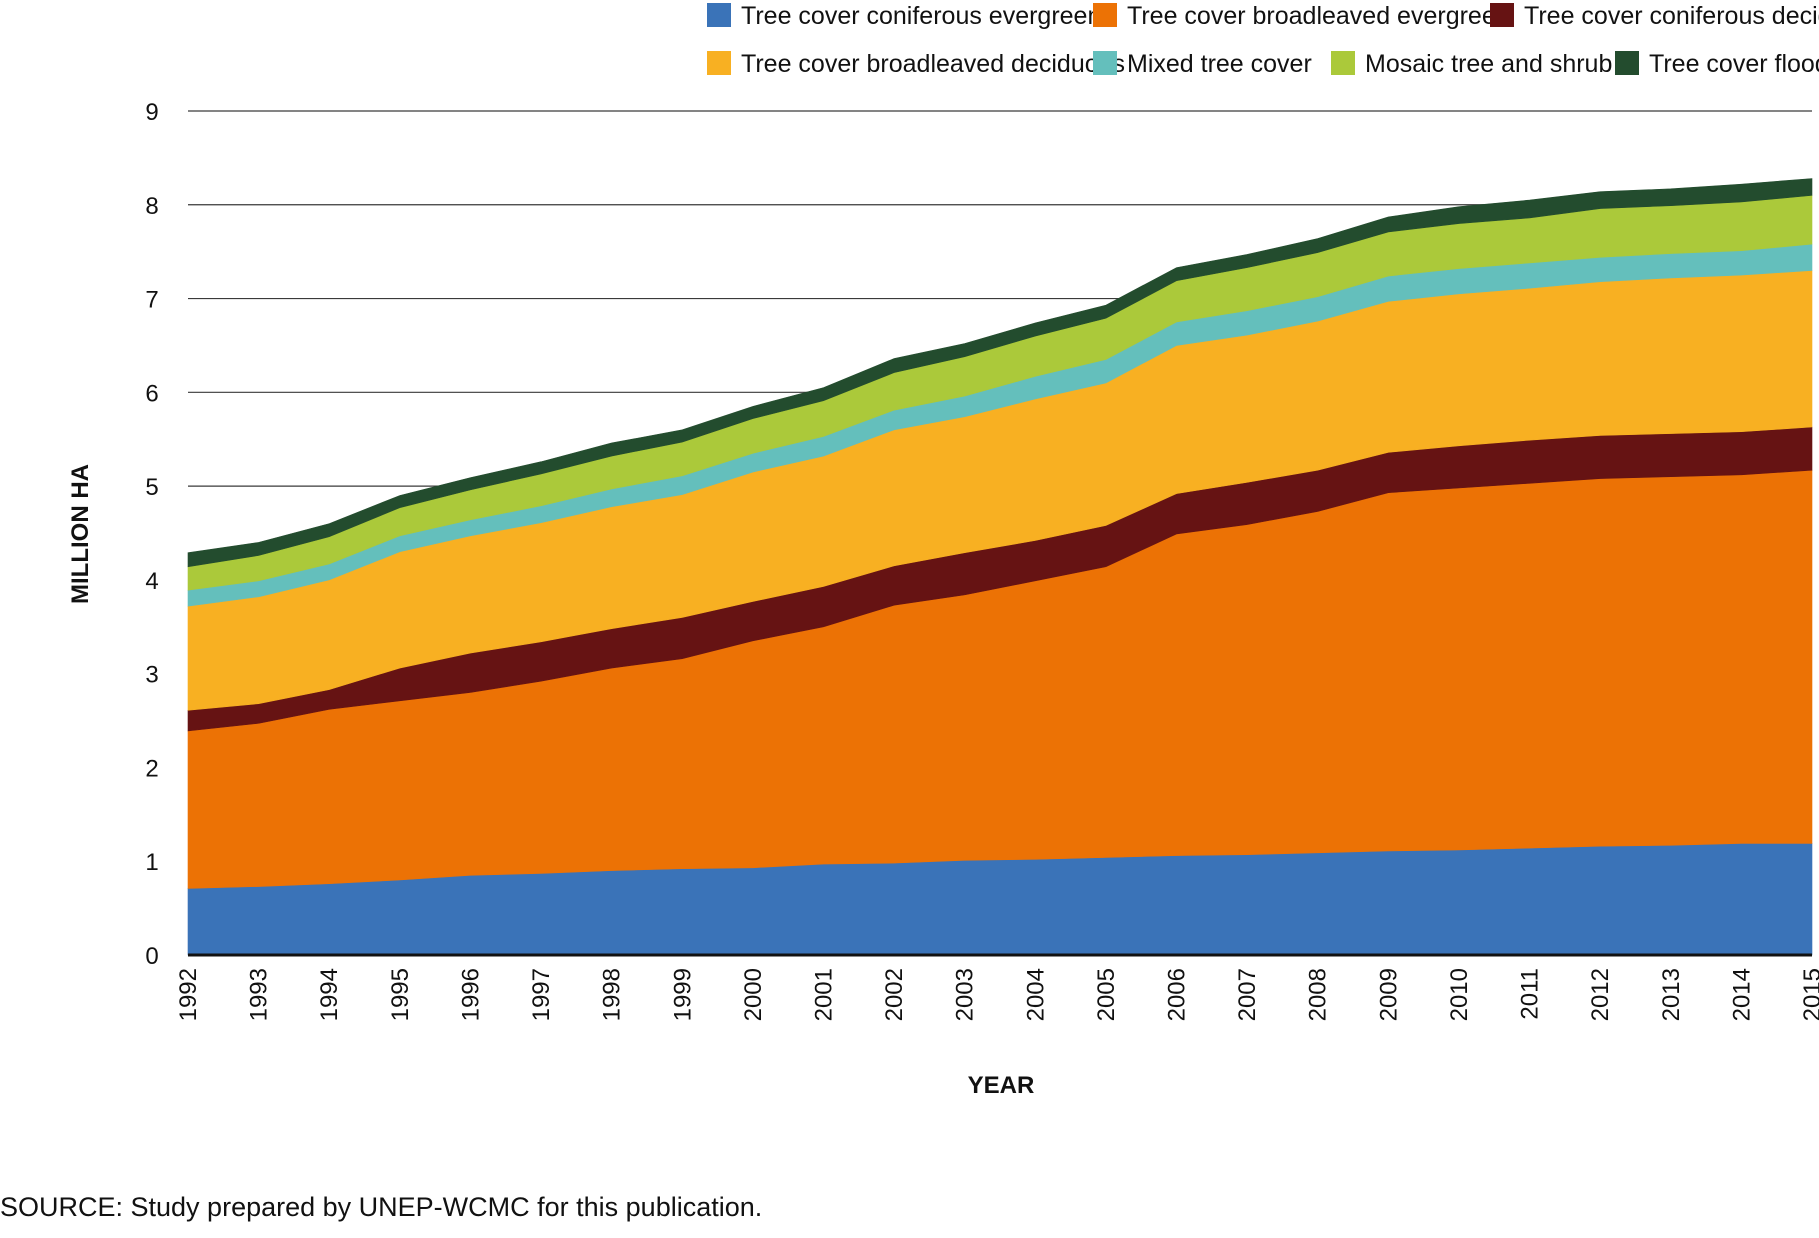  Describe the element at coordinates (1035, 994) in the screenshot. I see `x-tick-label: 2004` at that location.